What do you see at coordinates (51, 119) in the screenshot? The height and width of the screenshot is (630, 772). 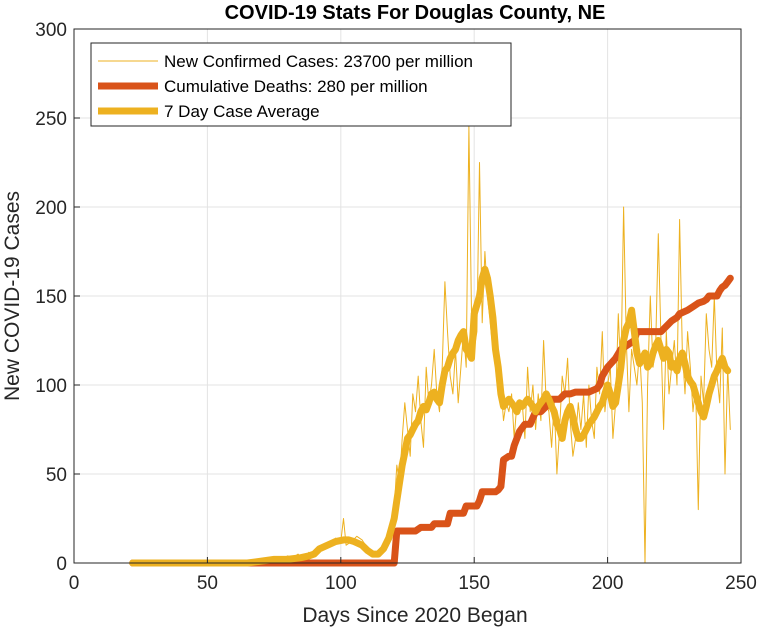 I see `y-tick-label: 250` at bounding box center [51, 119].